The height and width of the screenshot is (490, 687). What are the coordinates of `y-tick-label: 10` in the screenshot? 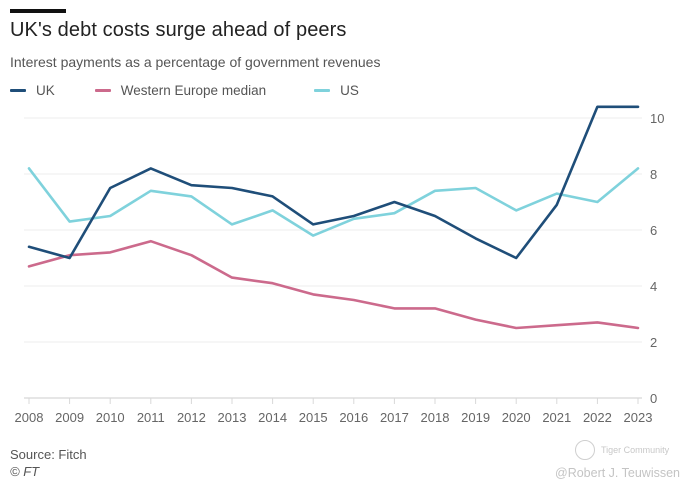 It's located at (657, 118).